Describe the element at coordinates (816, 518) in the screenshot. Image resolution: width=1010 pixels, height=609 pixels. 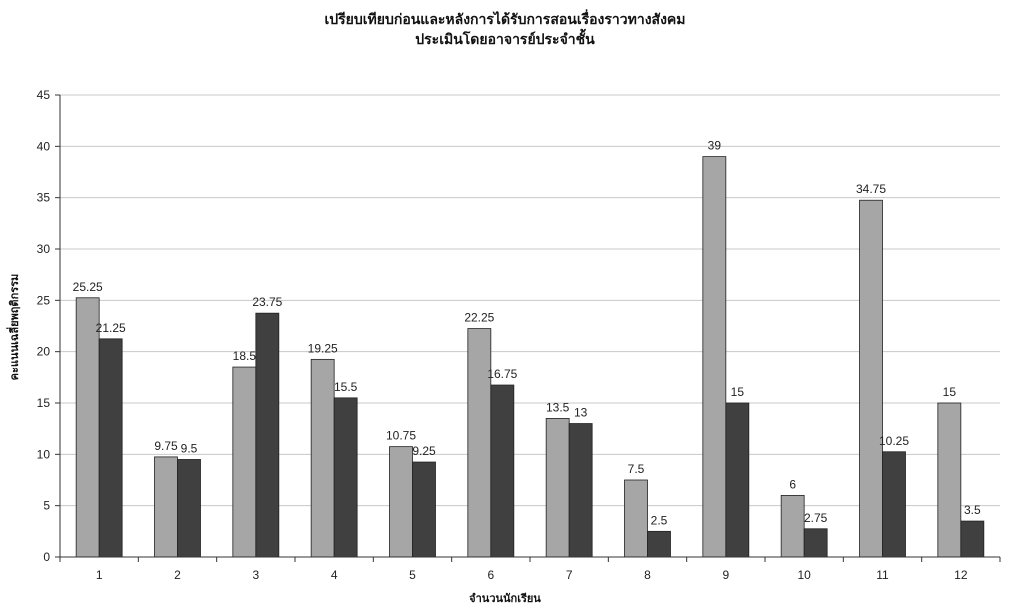
I see `data-label: 2.75` at that location.